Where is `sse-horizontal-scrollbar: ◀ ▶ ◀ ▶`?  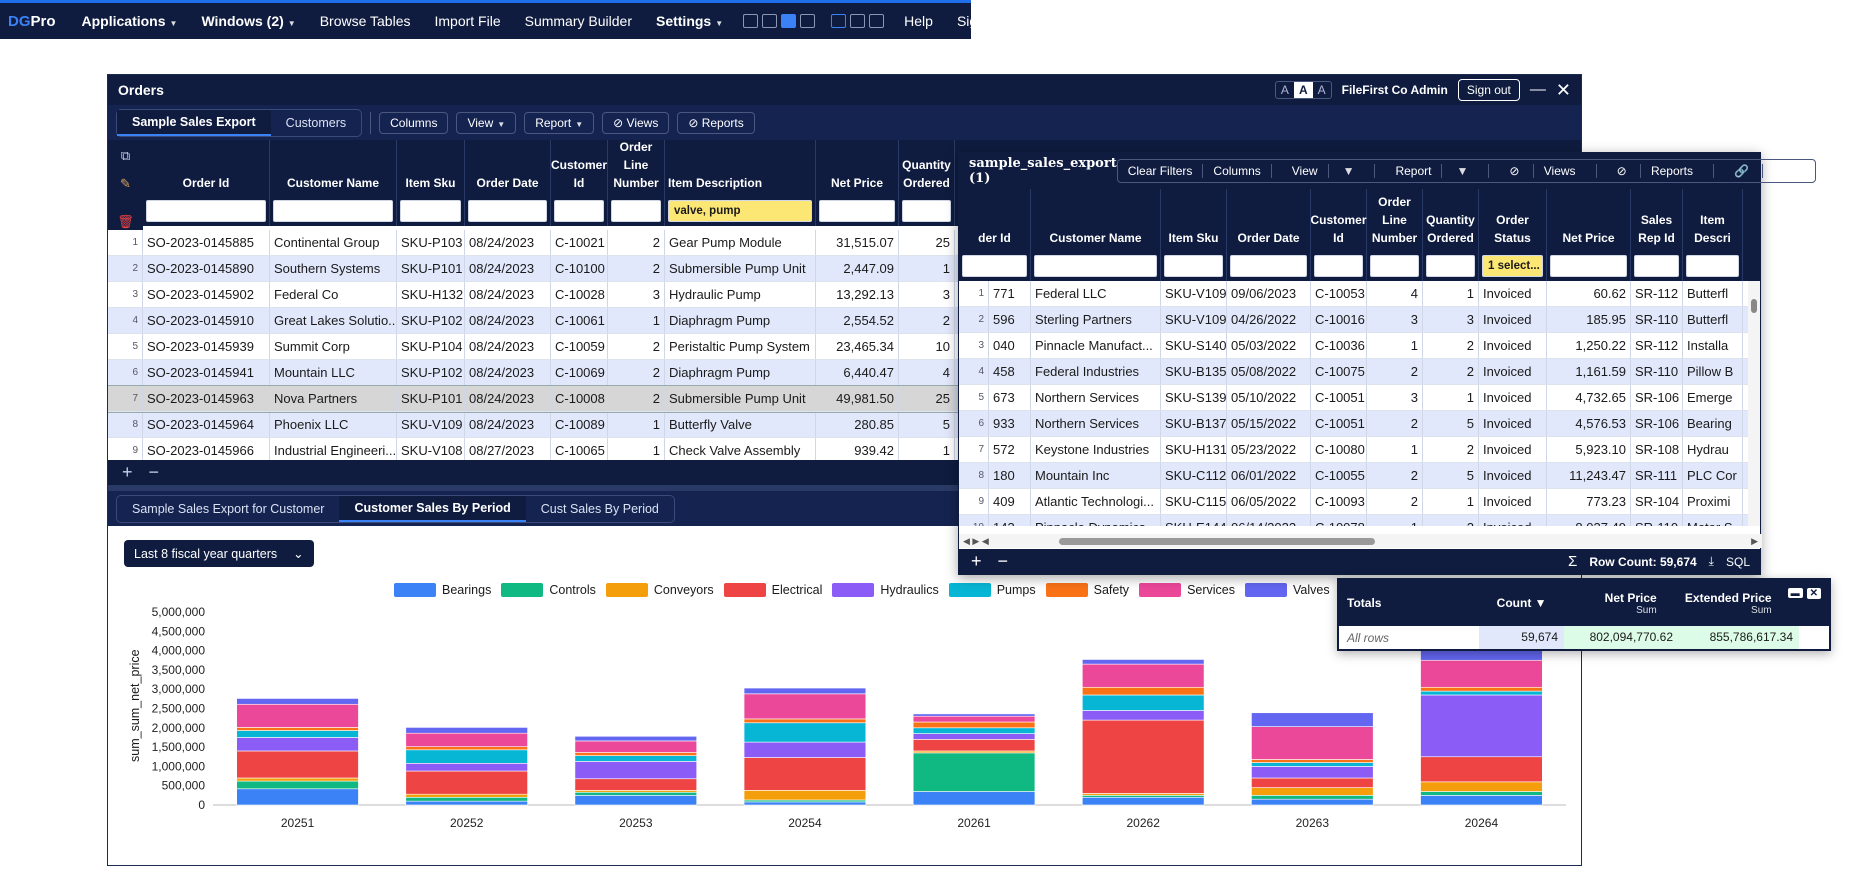
sse-horizontal-scrollbar: ◀ ▶ ◀ ▶ is located at coordinates (1360, 541).